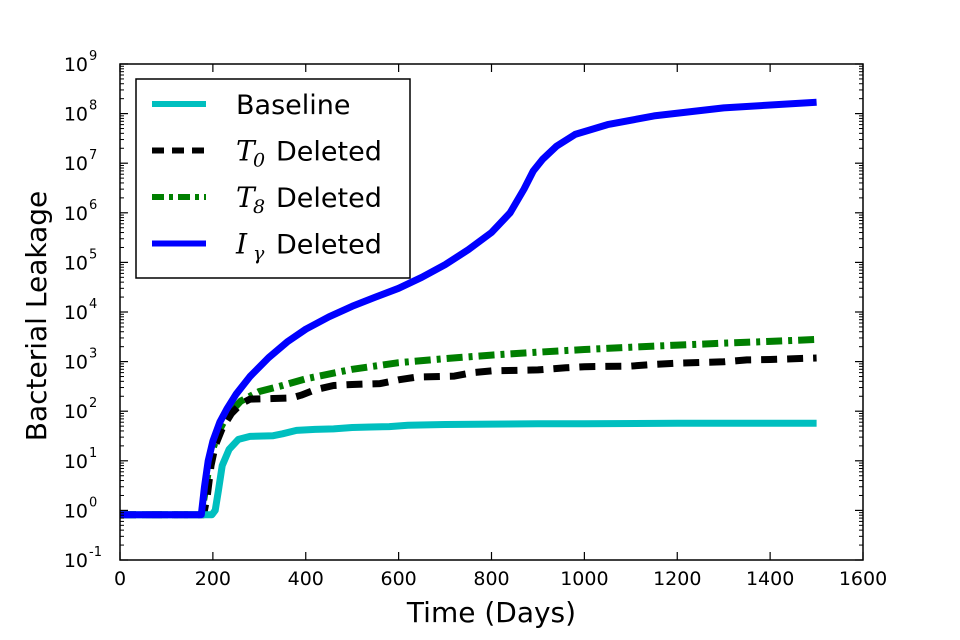  I want to click on x-tick-label: 400, so click(306, 579).